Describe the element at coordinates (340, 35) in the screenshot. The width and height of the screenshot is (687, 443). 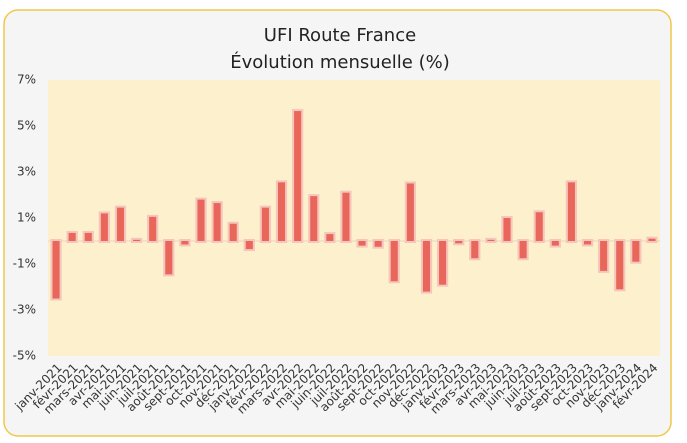
I see `chart-title: UFI Route France` at that location.